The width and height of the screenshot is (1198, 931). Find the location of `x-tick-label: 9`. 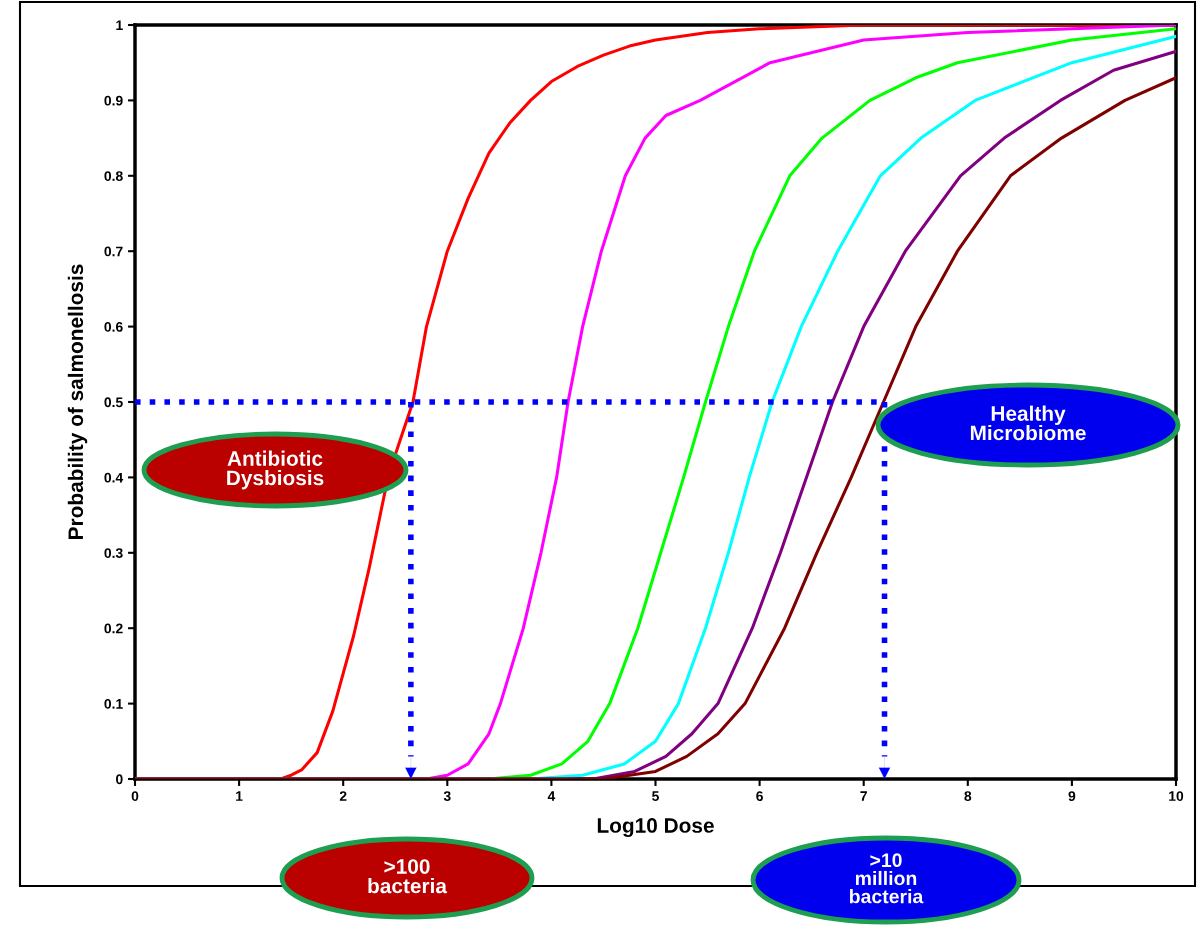

x-tick-label: 9 is located at coordinates (1072, 796).